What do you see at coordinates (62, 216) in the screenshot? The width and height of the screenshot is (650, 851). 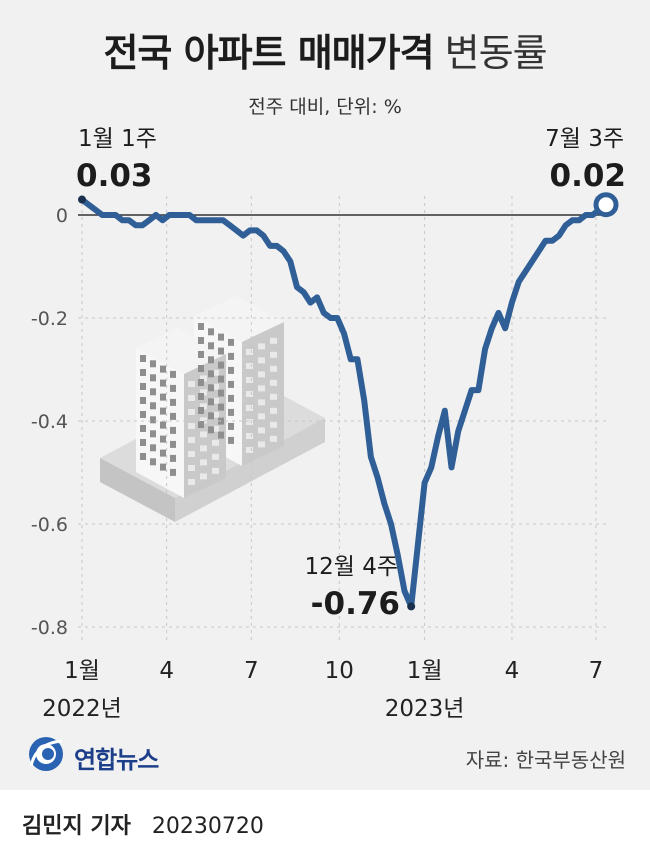 I see `y-tick-label: 0` at bounding box center [62, 216].